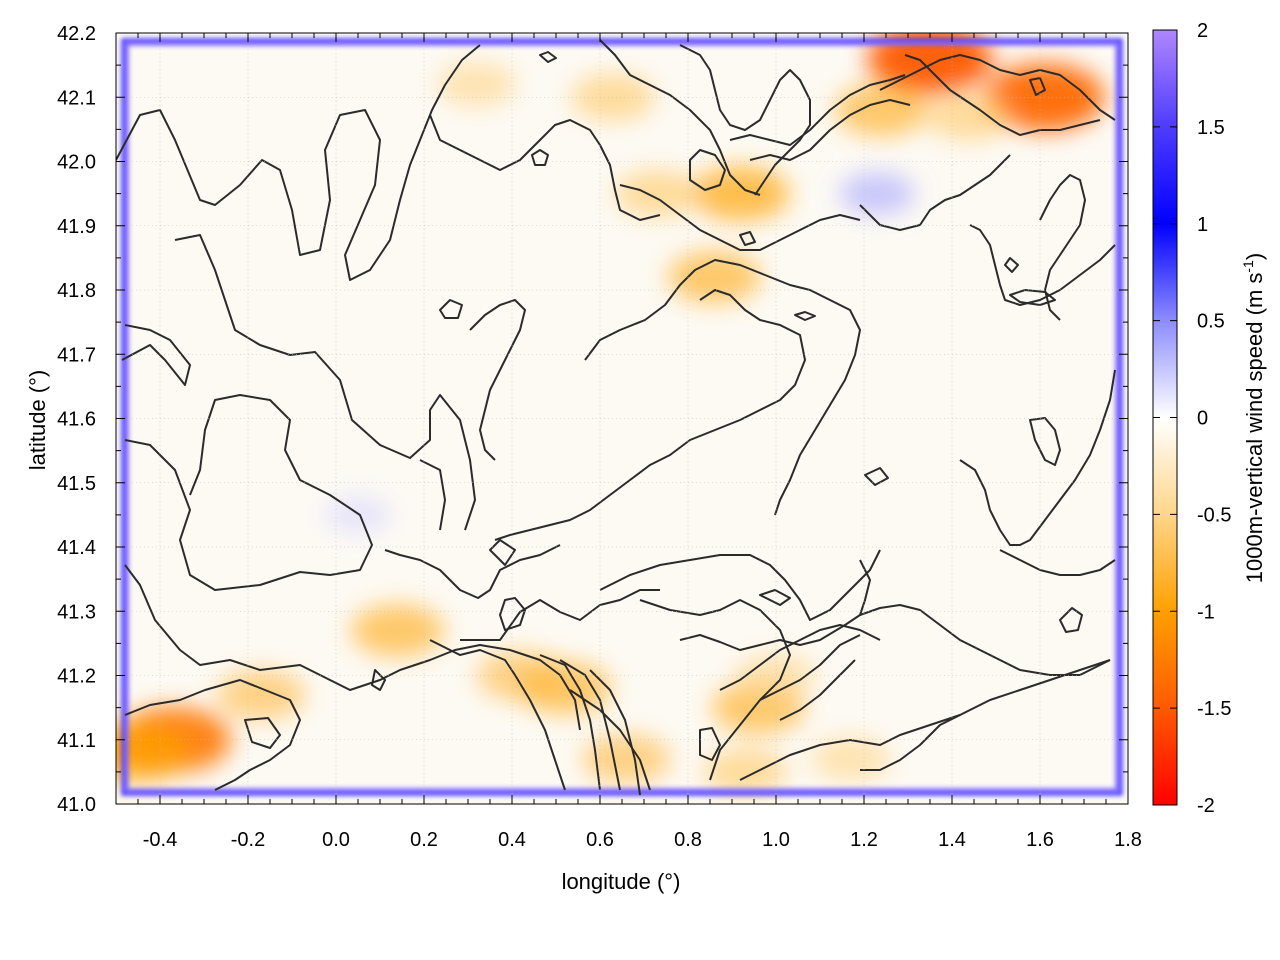 The image size is (1280, 960). I want to click on colorbar-tick-label: -1.5, so click(1214, 709).